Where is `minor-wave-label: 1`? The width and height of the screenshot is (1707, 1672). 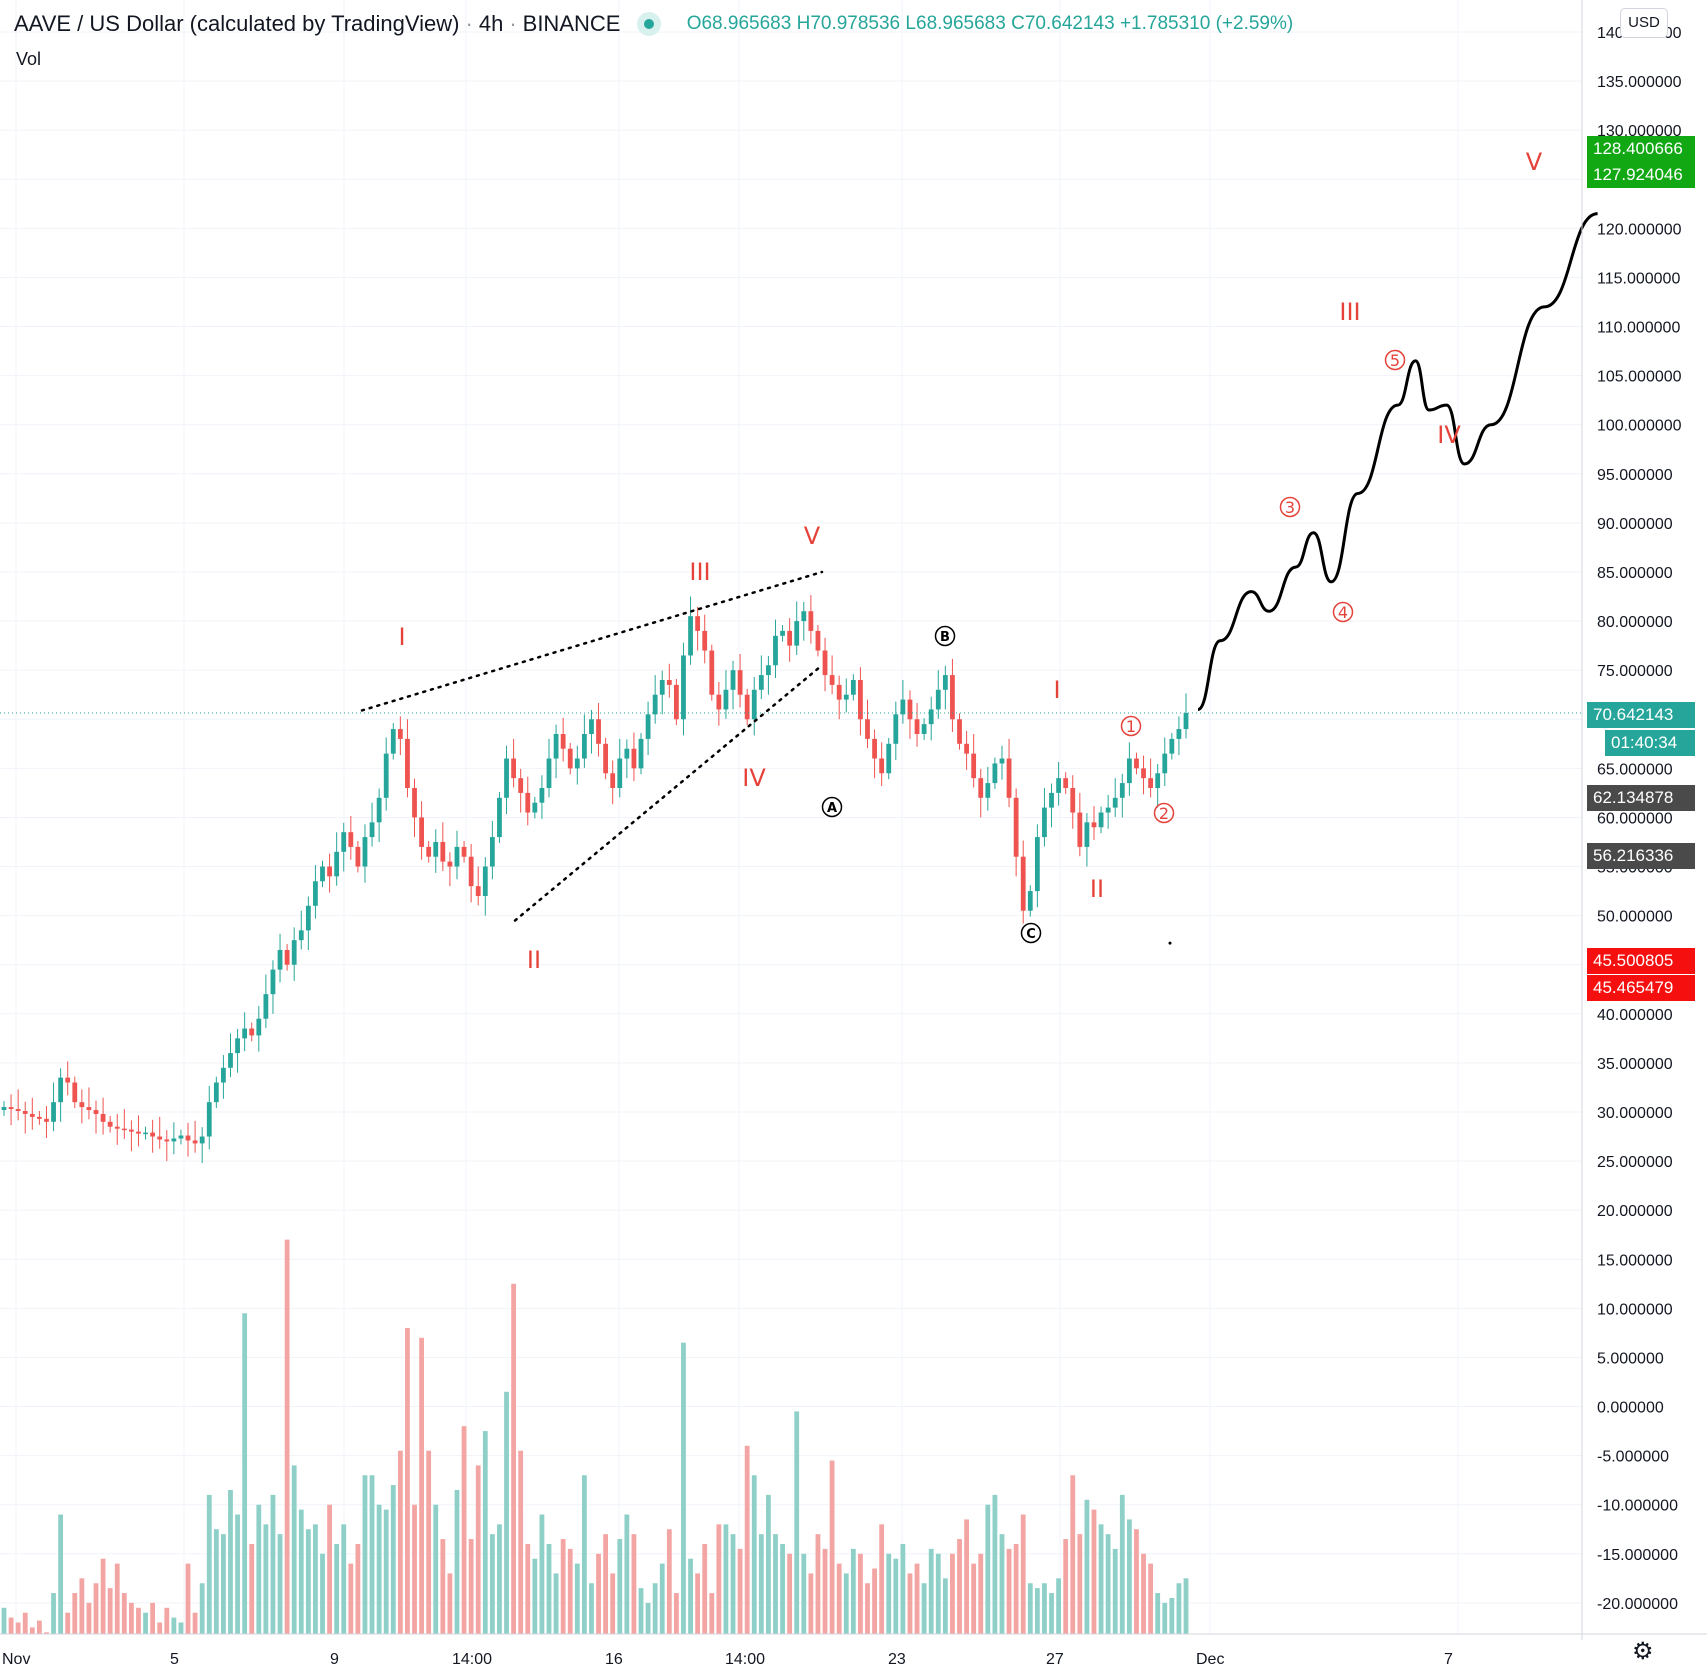
minor-wave-label: 1 is located at coordinates (1131, 726).